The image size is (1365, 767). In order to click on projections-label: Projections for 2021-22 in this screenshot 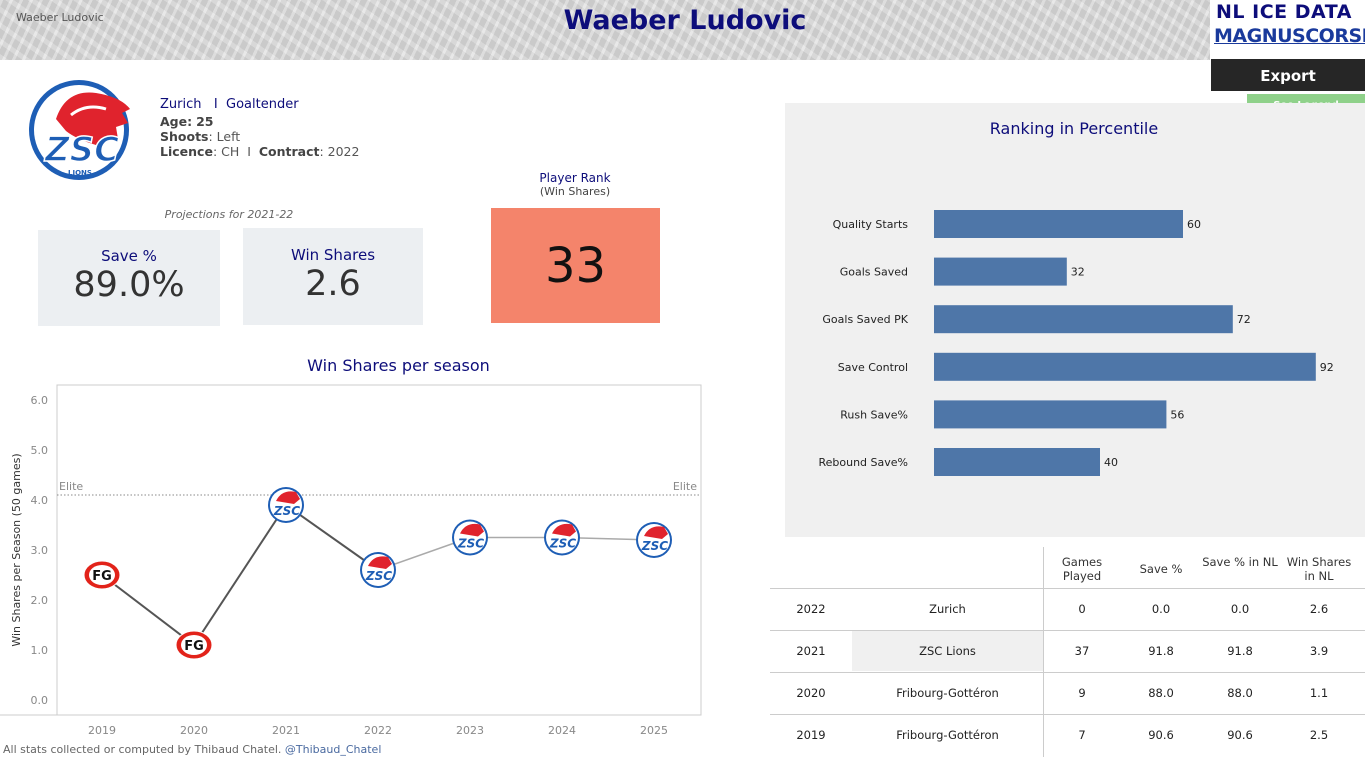, I will do `click(229, 214)`.